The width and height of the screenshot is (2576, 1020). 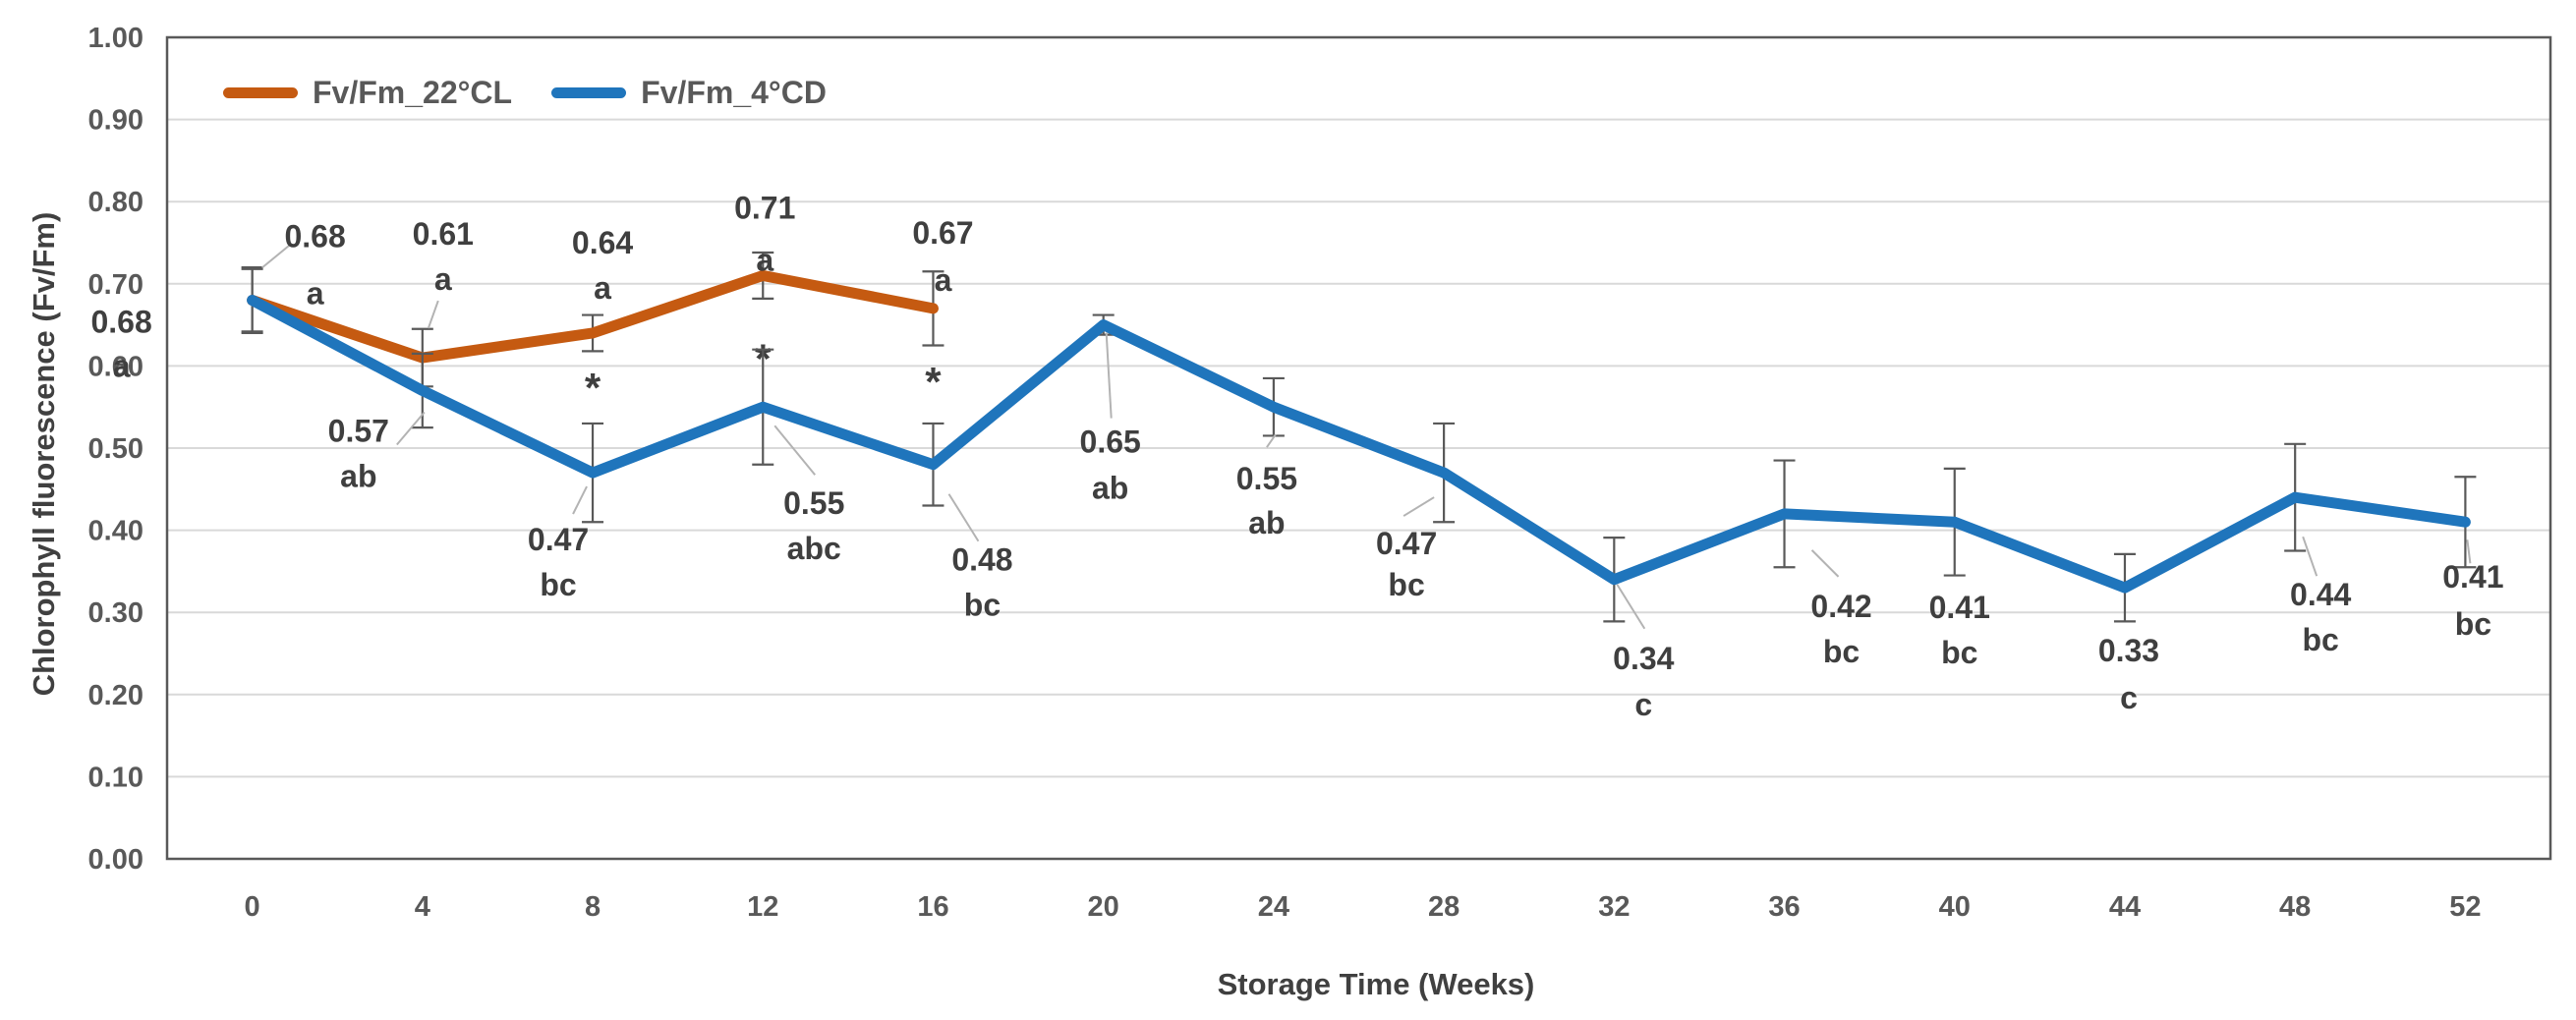 I want to click on x-tick-label: 16, so click(x=932, y=907).